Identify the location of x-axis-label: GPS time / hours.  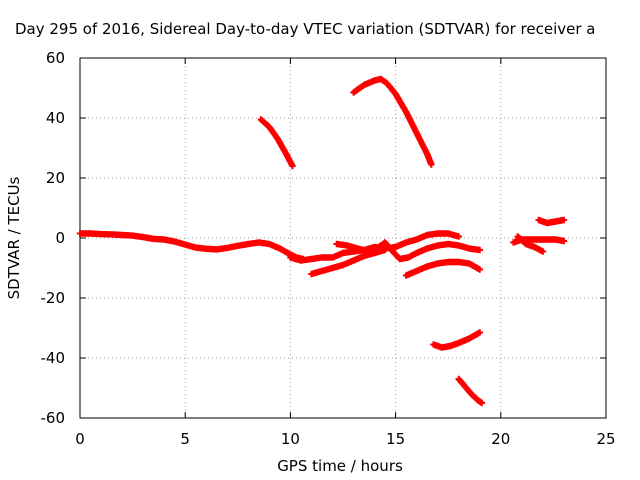
(340, 466).